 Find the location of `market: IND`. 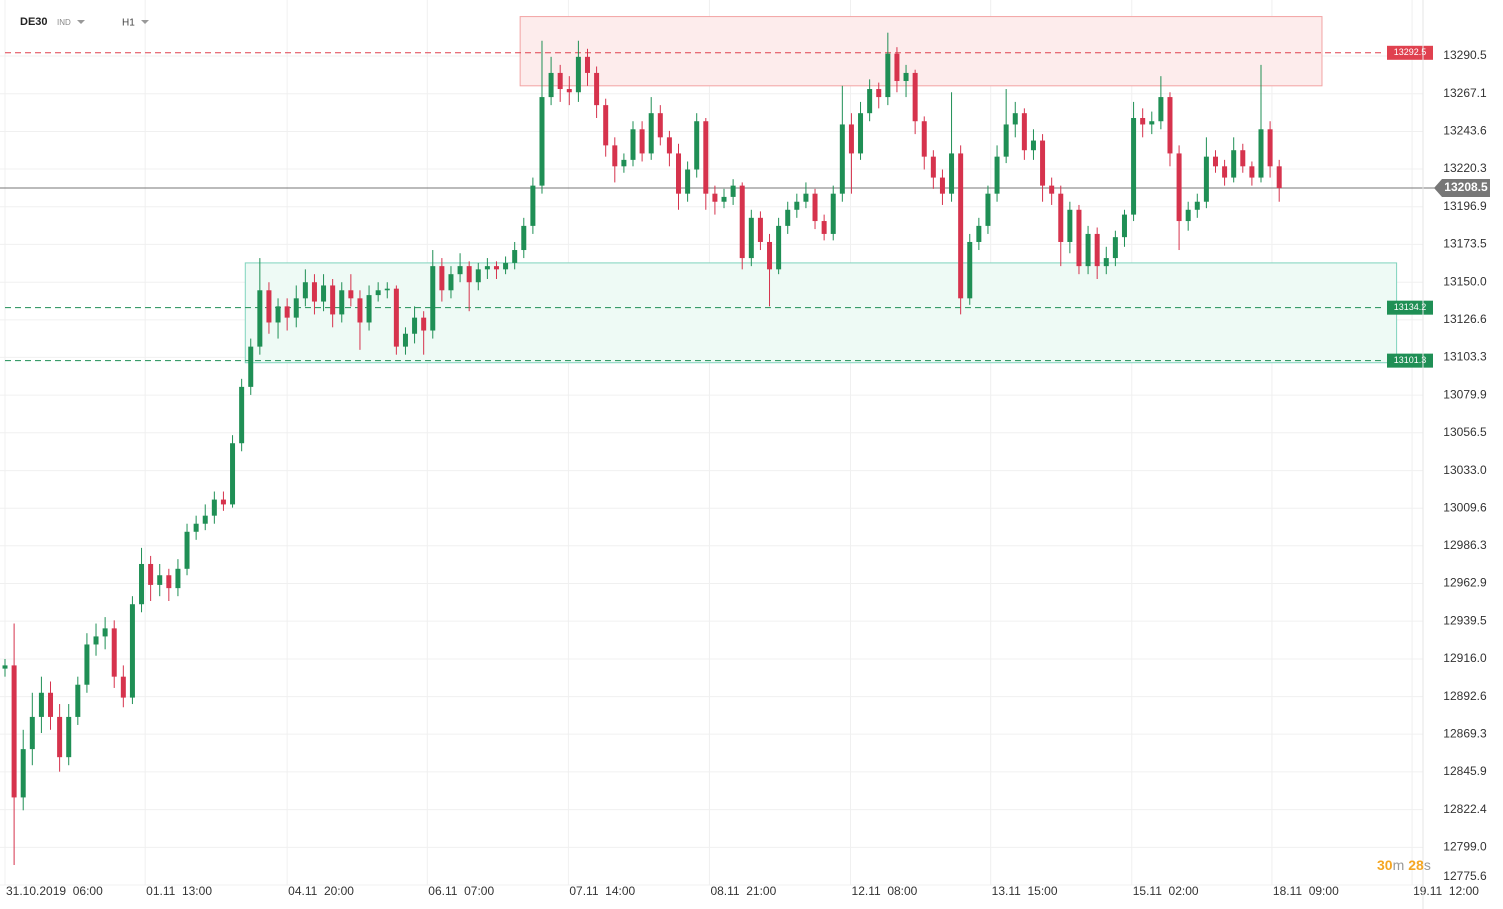

market: IND is located at coordinates (64, 22).